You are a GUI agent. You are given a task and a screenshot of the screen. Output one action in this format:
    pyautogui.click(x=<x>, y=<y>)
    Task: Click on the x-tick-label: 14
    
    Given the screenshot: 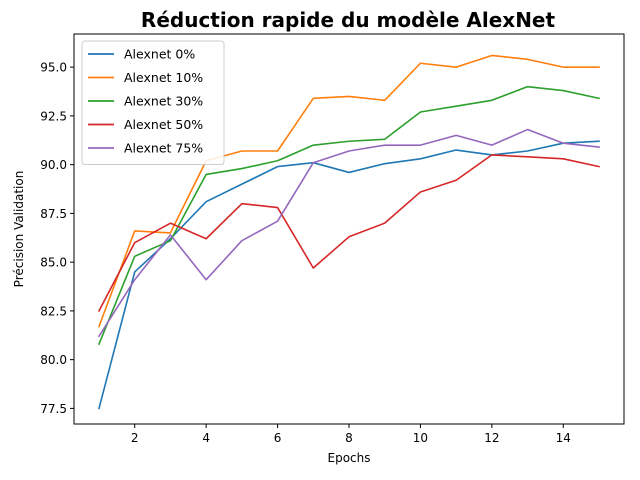 What is the action you would take?
    pyautogui.click(x=563, y=438)
    